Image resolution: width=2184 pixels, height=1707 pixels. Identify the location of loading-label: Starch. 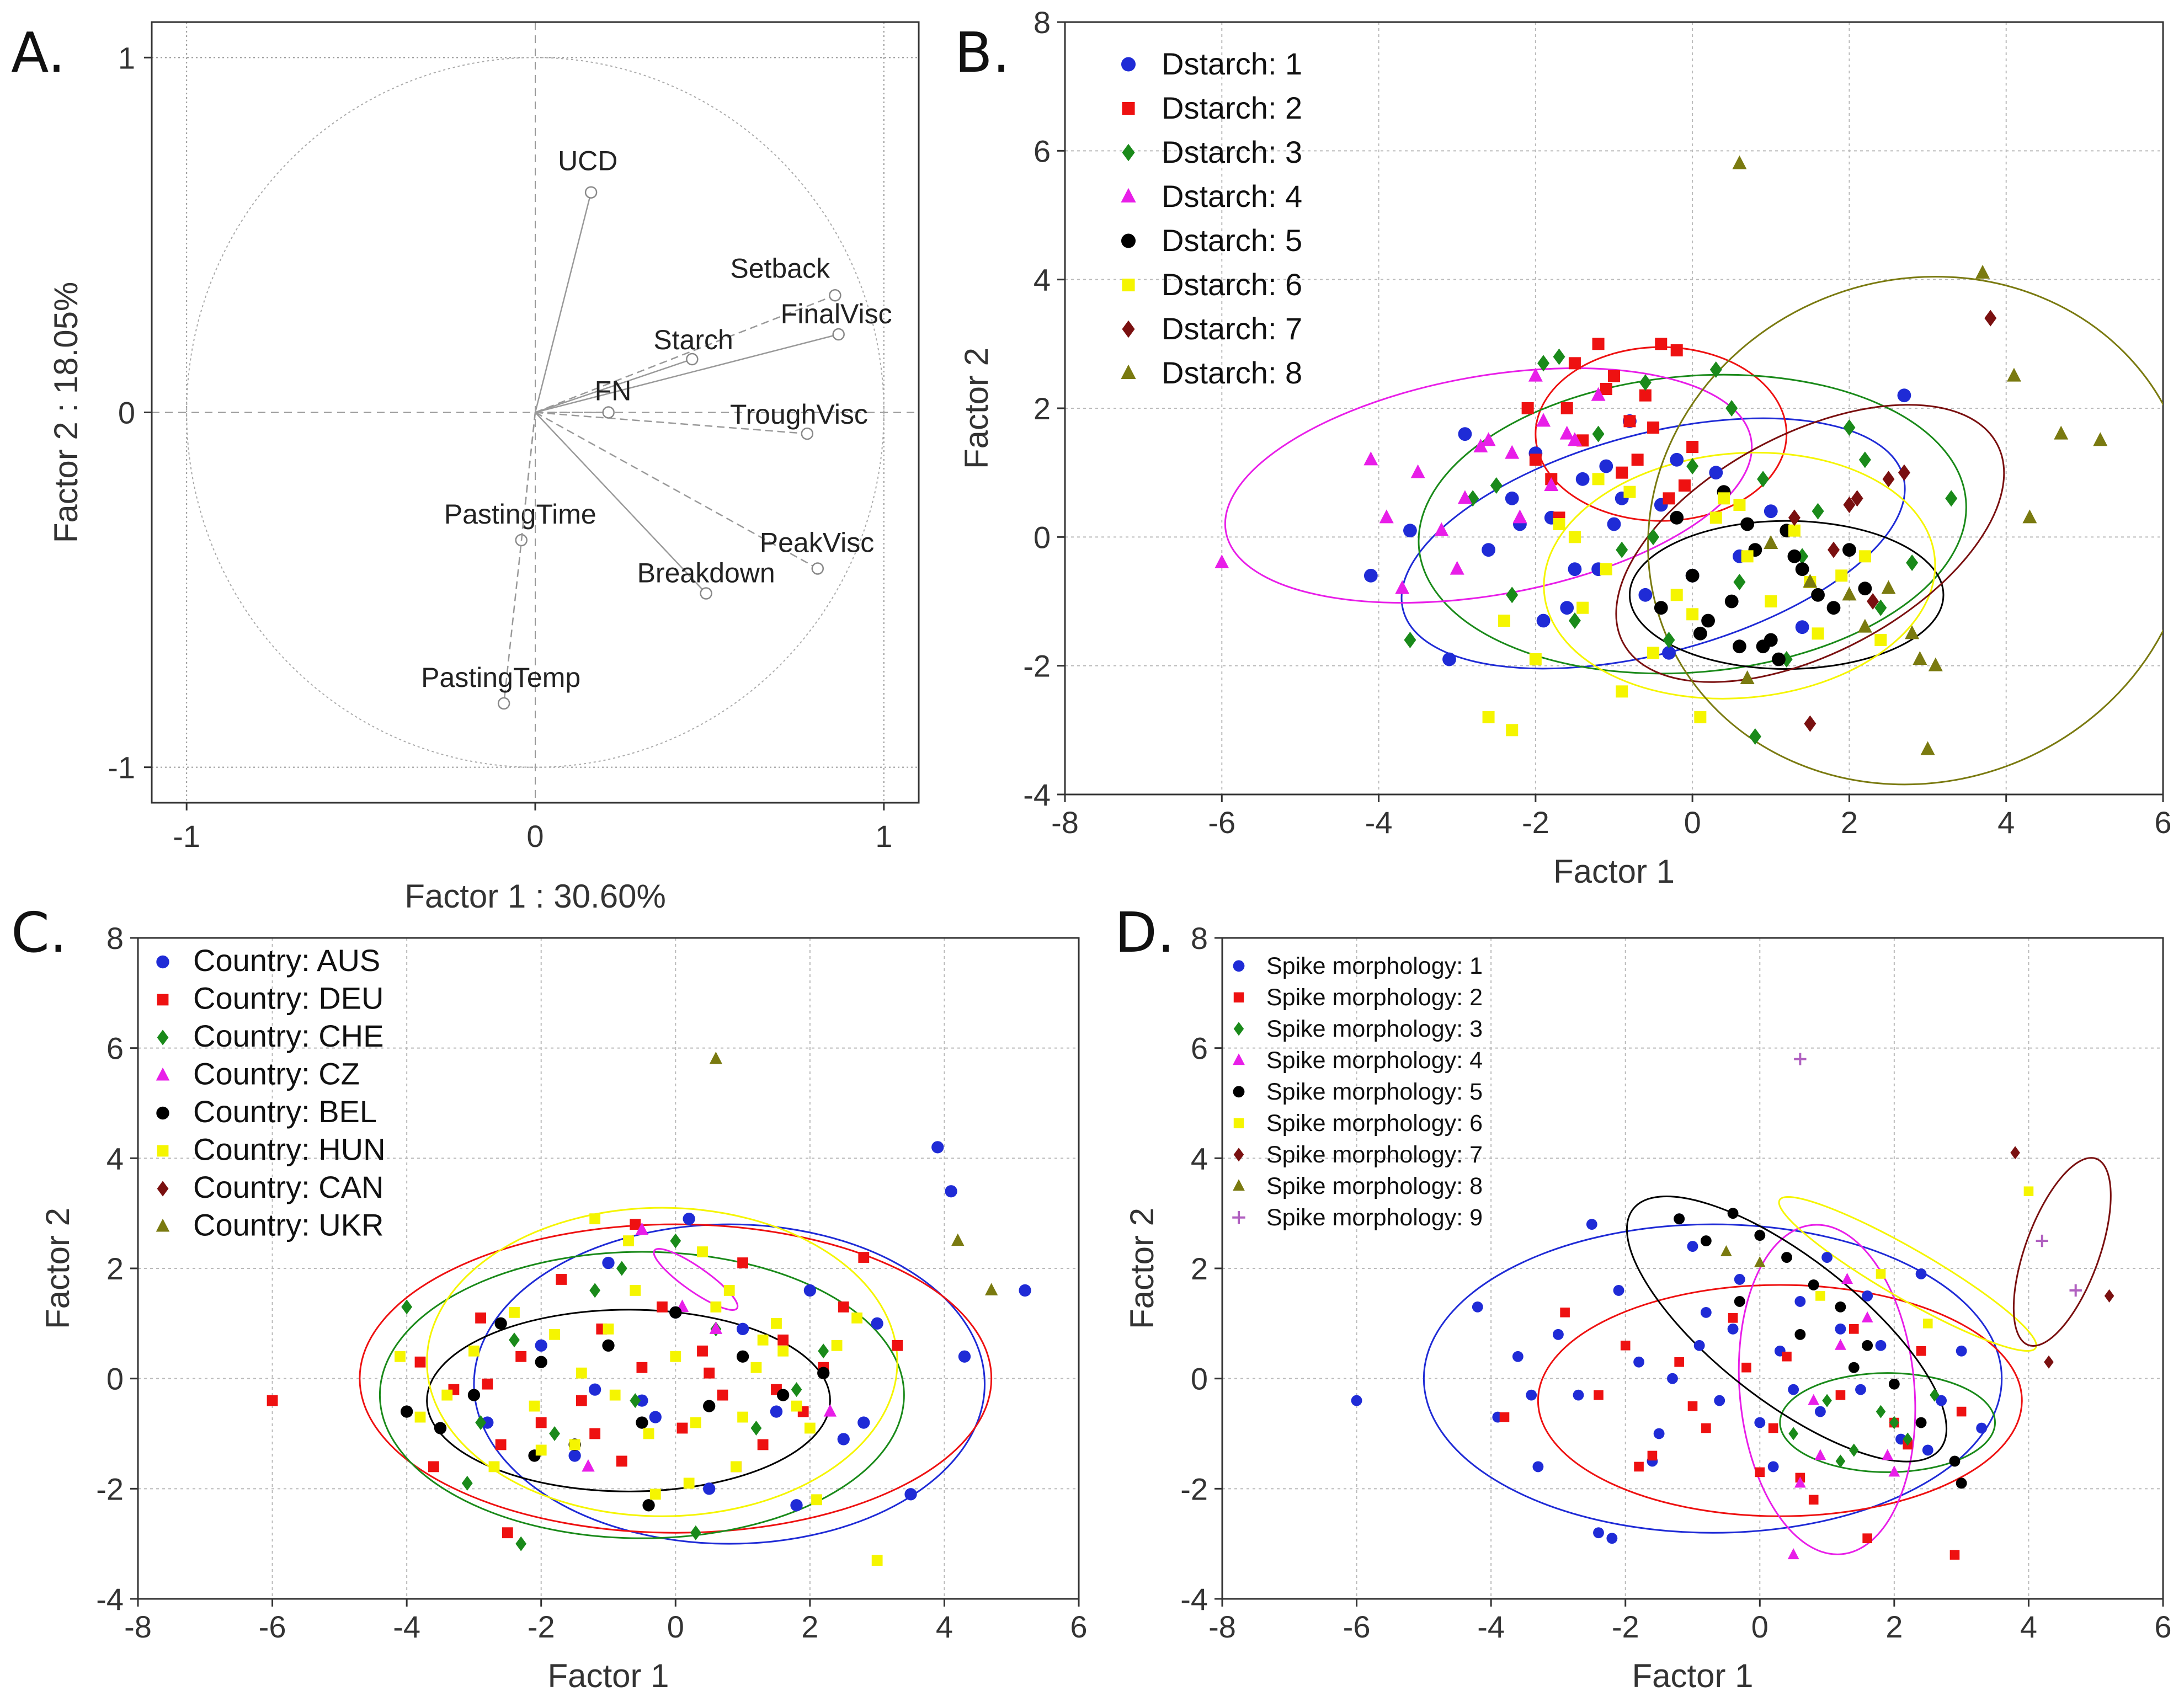
(693, 339).